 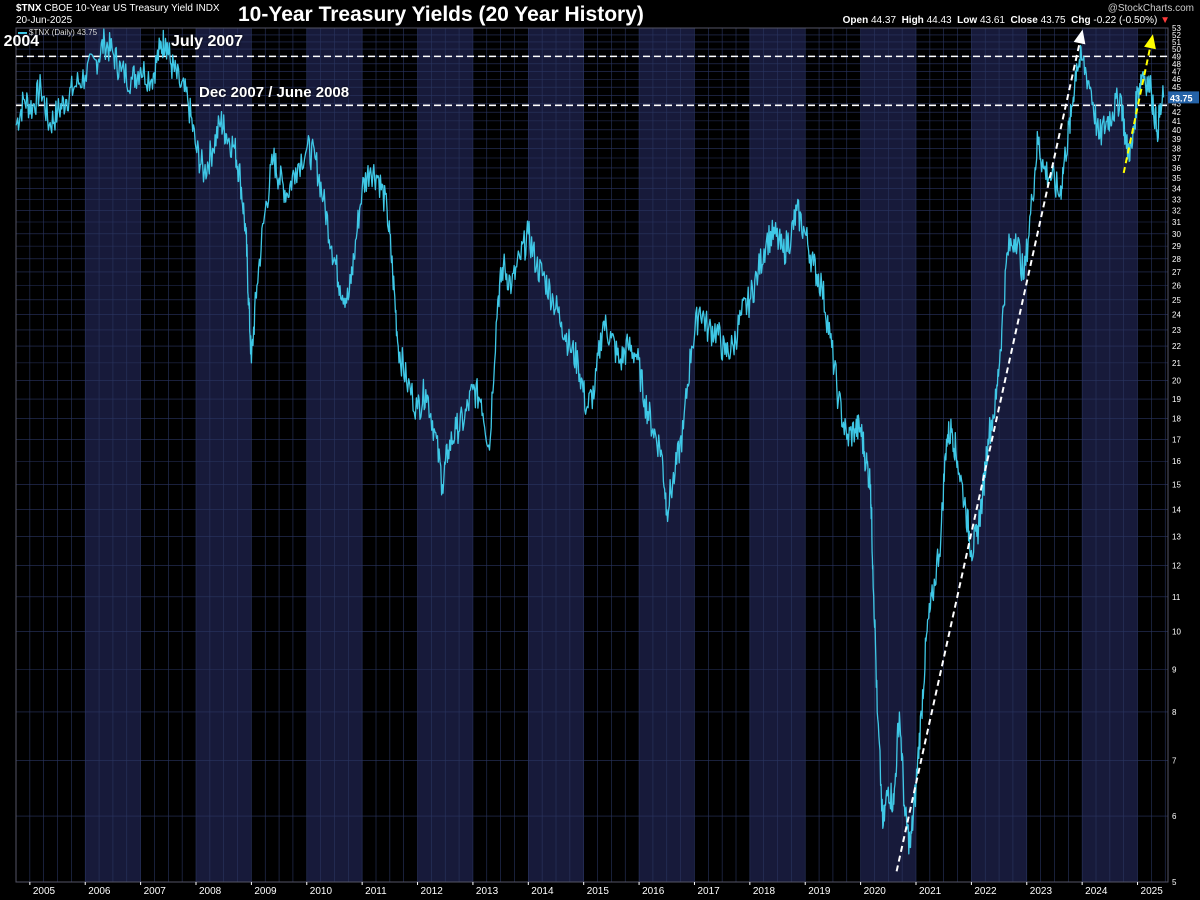 What do you see at coordinates (992, 20) in the screenshot?
I see `low-value: 43.61` at bounding box center [992, 20].